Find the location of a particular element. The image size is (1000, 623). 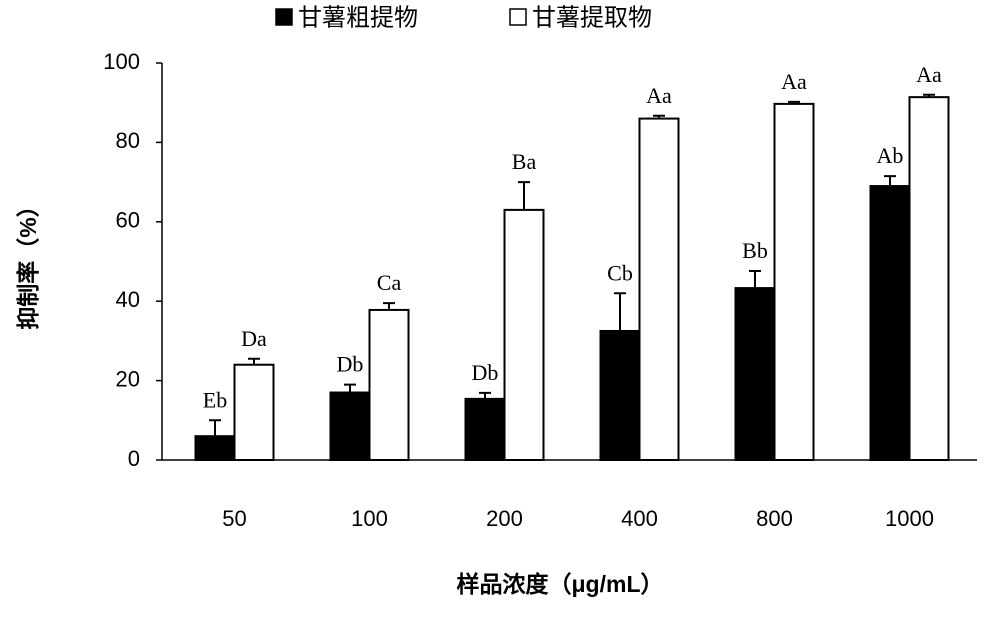

legend-label: 甘薯提取物 is located at coordinates (592, 18).